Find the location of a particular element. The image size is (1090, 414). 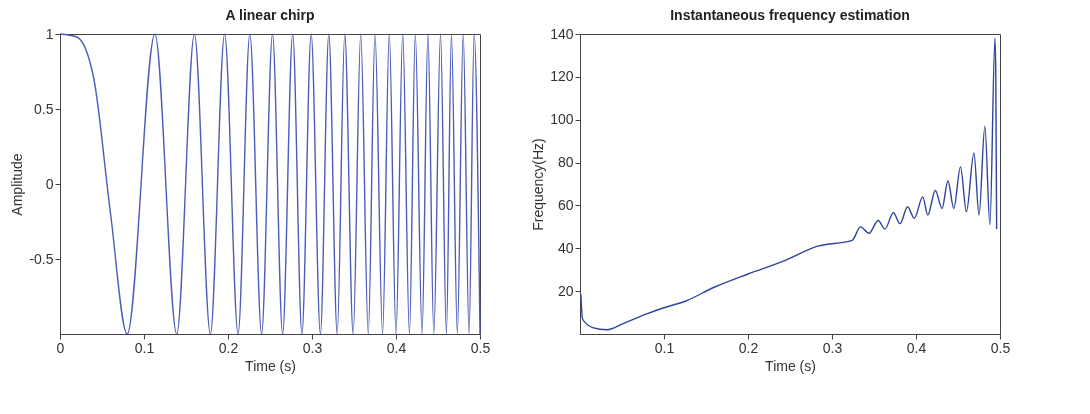

y-axis-title: Amplitude is located at coordinates (17, 184).